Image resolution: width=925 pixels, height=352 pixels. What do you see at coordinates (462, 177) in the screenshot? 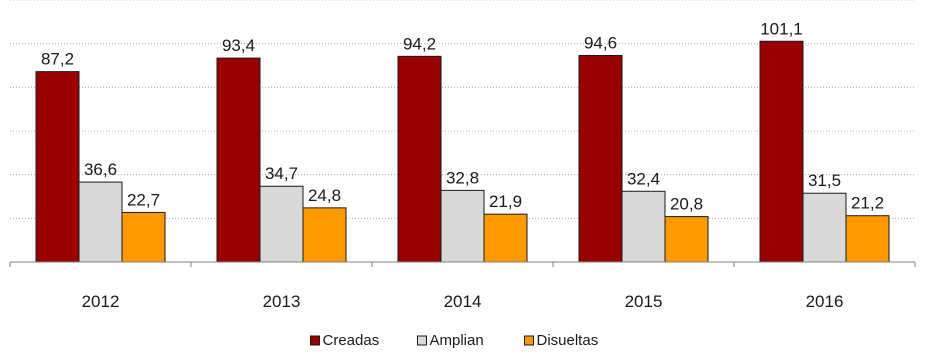
I see `data-label-amplian-2014: 32,8` at bounding box center [462, 177].